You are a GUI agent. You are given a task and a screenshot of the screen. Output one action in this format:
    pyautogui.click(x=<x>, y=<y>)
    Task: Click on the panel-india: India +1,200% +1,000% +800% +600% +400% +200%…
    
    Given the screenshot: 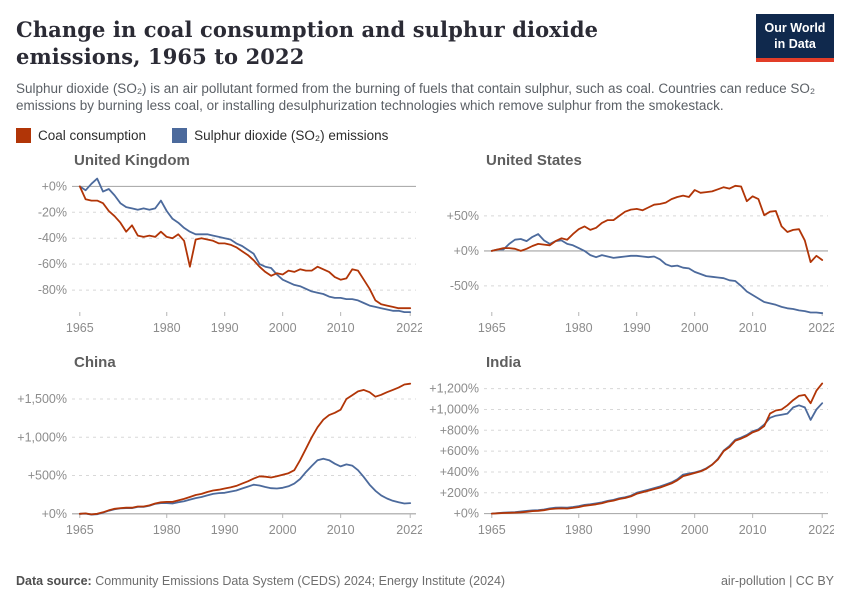 What is the action you would take?
    pyautogui.click(x=631, y=448)
    